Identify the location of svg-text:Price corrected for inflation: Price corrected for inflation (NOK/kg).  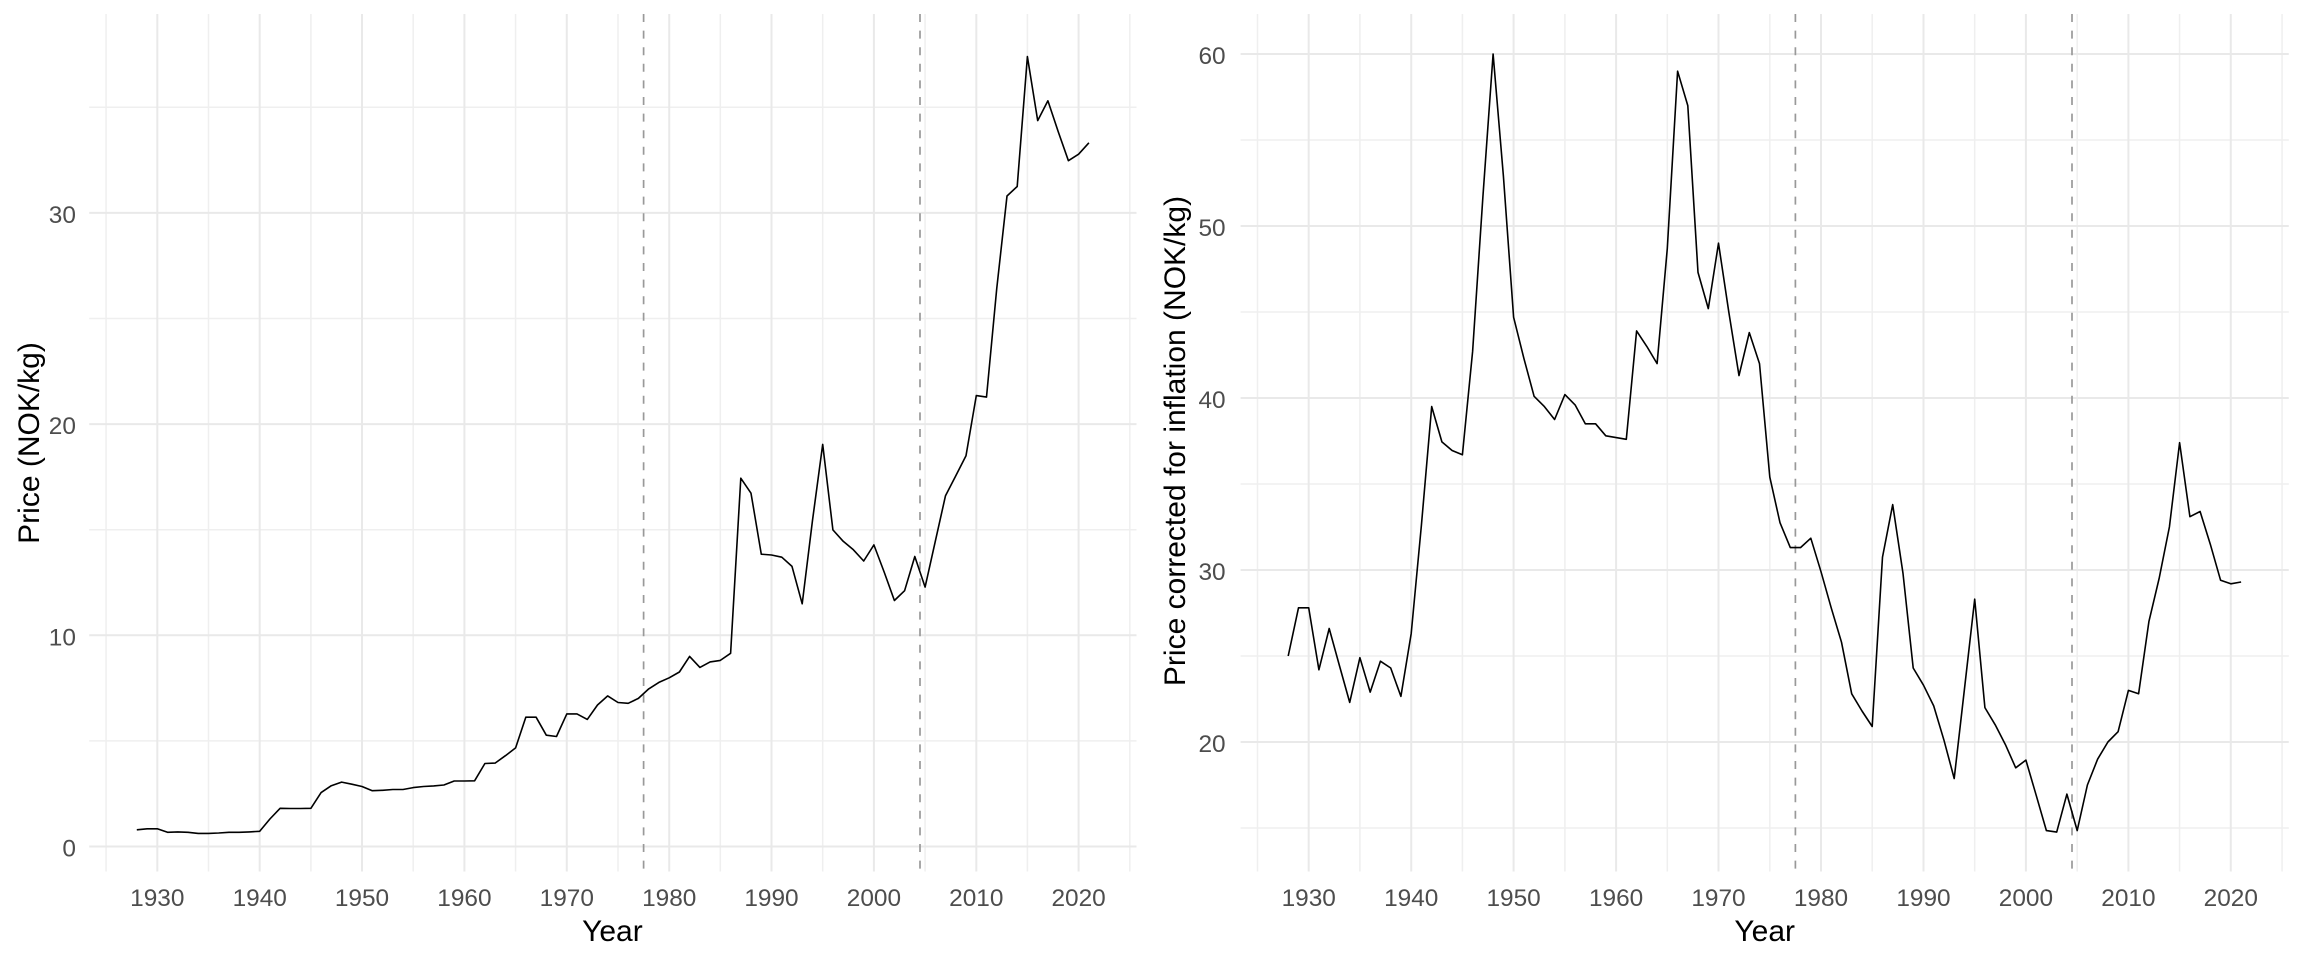
(1175, 441).